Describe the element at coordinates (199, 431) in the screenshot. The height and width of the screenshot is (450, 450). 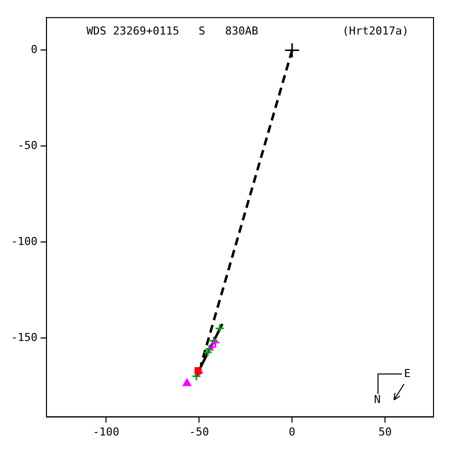
I see `x-tick-label: -50` at that location.